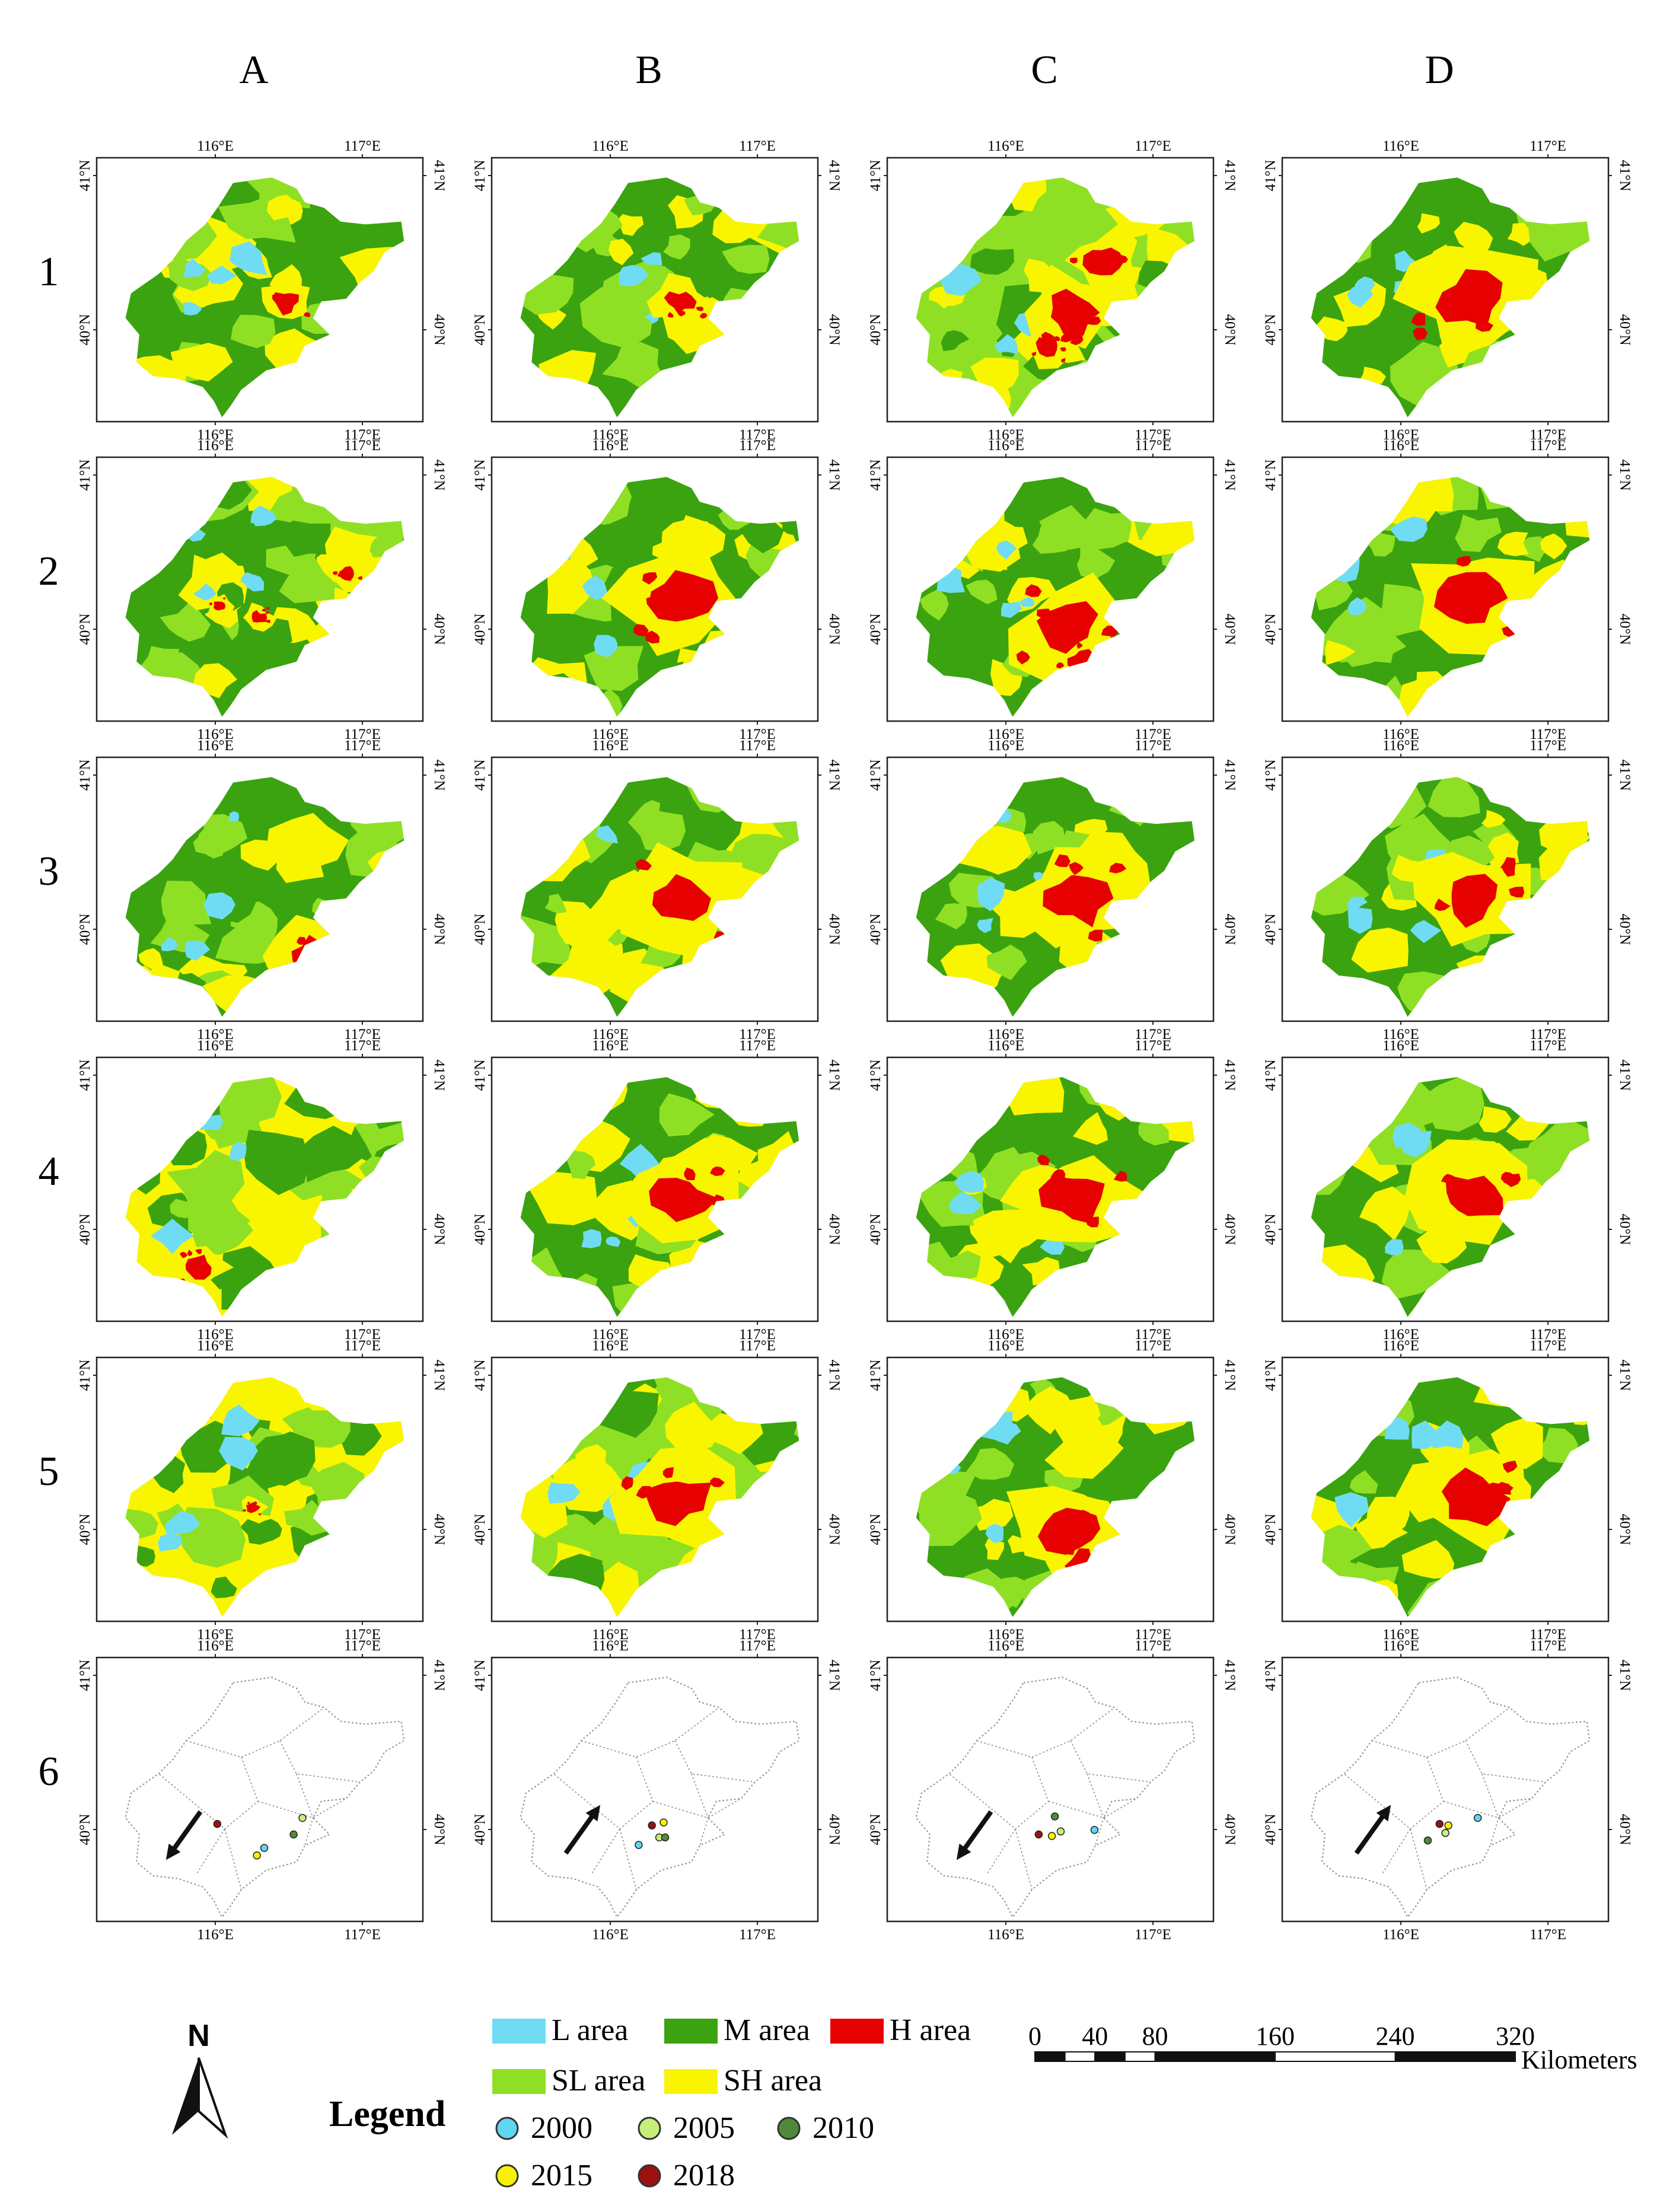 The image size is (1679, 2212). What do you see at coordinates (1053, 891) in the screenshot?
I see `map-panel-c3: 116°E 116°E 117°E 117°E 41°N 41°N 40°N 40°N` at bounding box center [1053, 891].